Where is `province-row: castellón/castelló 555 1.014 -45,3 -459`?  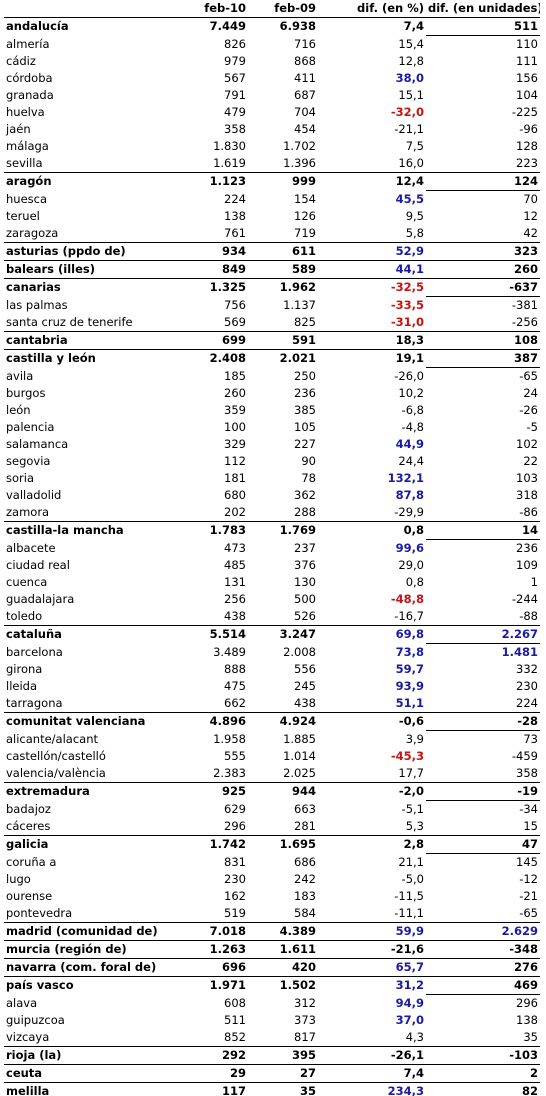
province-row: castellón/castelló 555 1.014 -45,3 -459 is located at coordinates (272, 756).